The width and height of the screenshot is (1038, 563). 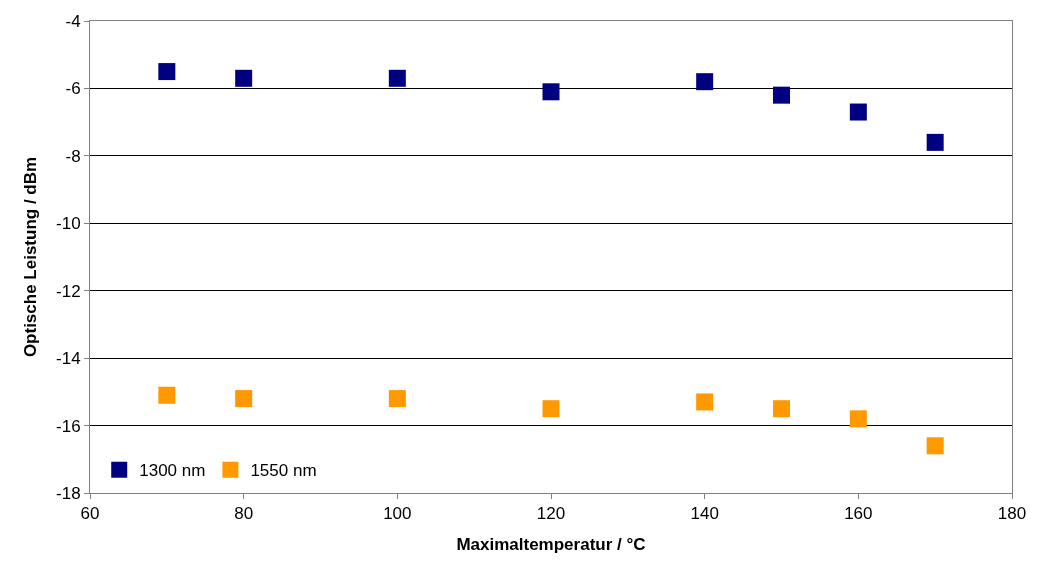 What do you see at coordinates (90, 514) in the screenshot?
I see `x-tick-label: 60` at bounding box center [90, 514].